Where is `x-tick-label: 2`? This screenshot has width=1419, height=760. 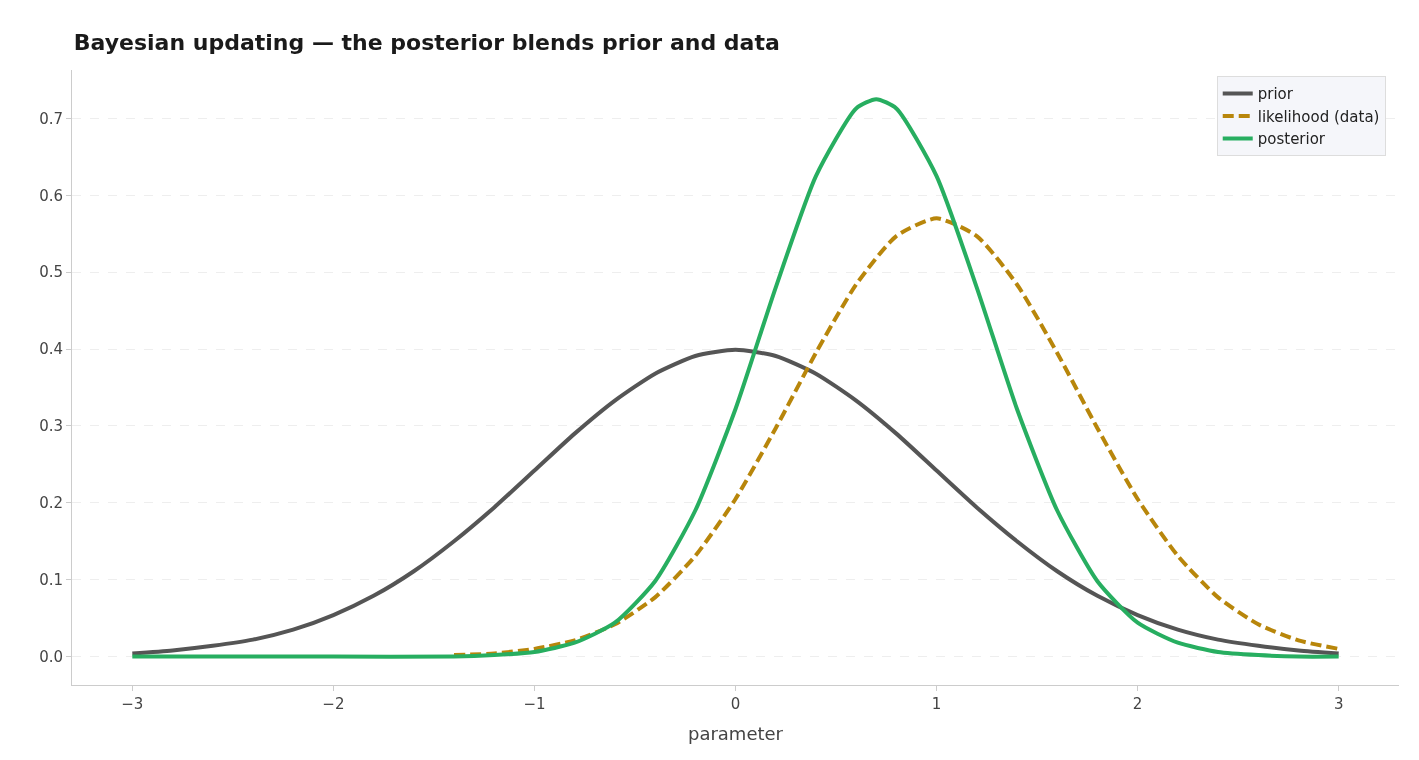 x-tick-label: 2 is located at coordinates (1137, 704).